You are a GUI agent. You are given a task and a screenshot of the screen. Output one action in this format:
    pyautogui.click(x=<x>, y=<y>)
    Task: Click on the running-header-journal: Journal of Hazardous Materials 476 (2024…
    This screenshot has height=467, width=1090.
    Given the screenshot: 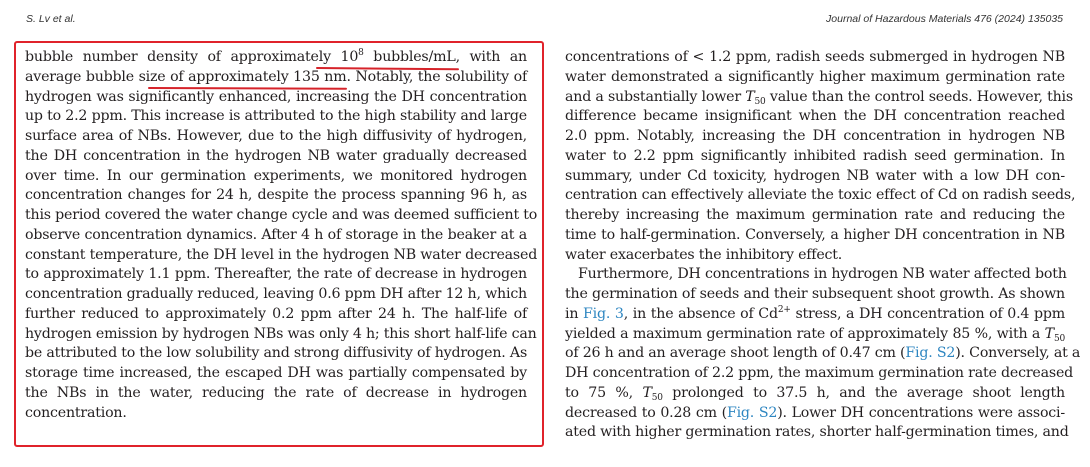 What is the action you would take?
    pyautogui.click(x=944, y=19)
    